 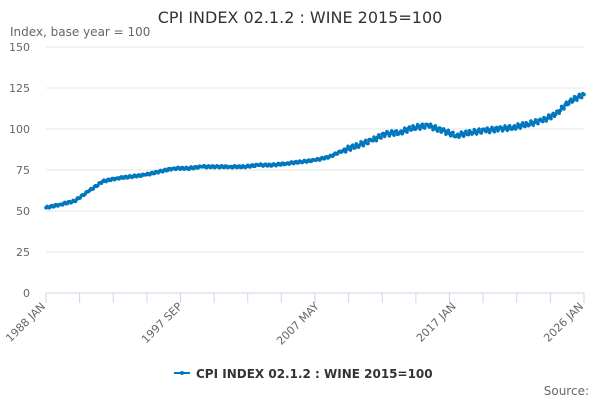 I want to click on x-tick-label: 2007 MAY, so click(x=298, y=324).